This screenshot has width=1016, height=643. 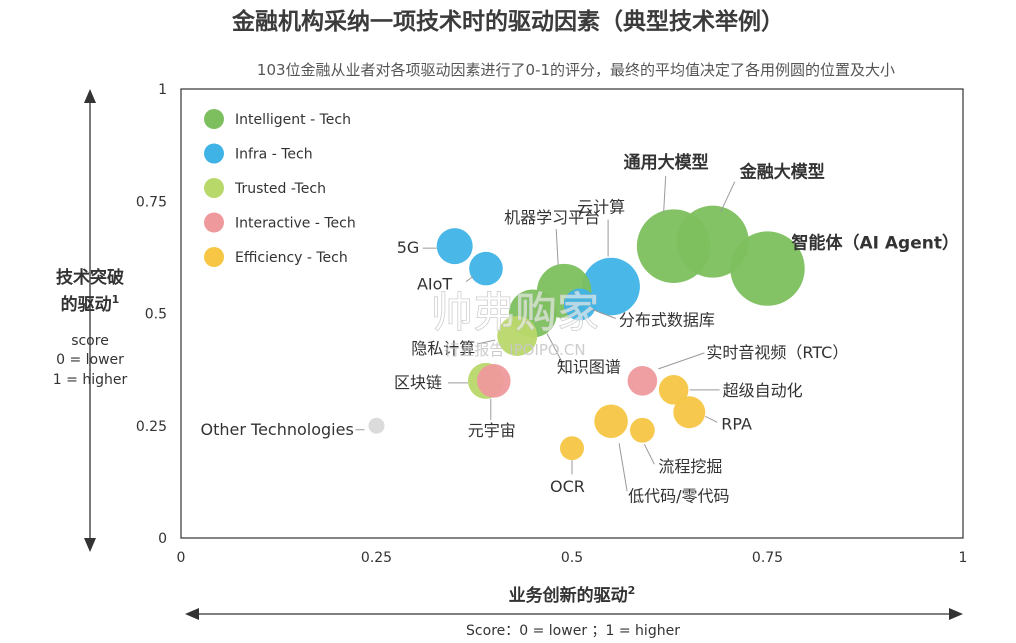 What do you see at coordinates (767, 558) in the screenshot?
I see `x-tick-label-3: 0.75` at bounding box center [767, 558].